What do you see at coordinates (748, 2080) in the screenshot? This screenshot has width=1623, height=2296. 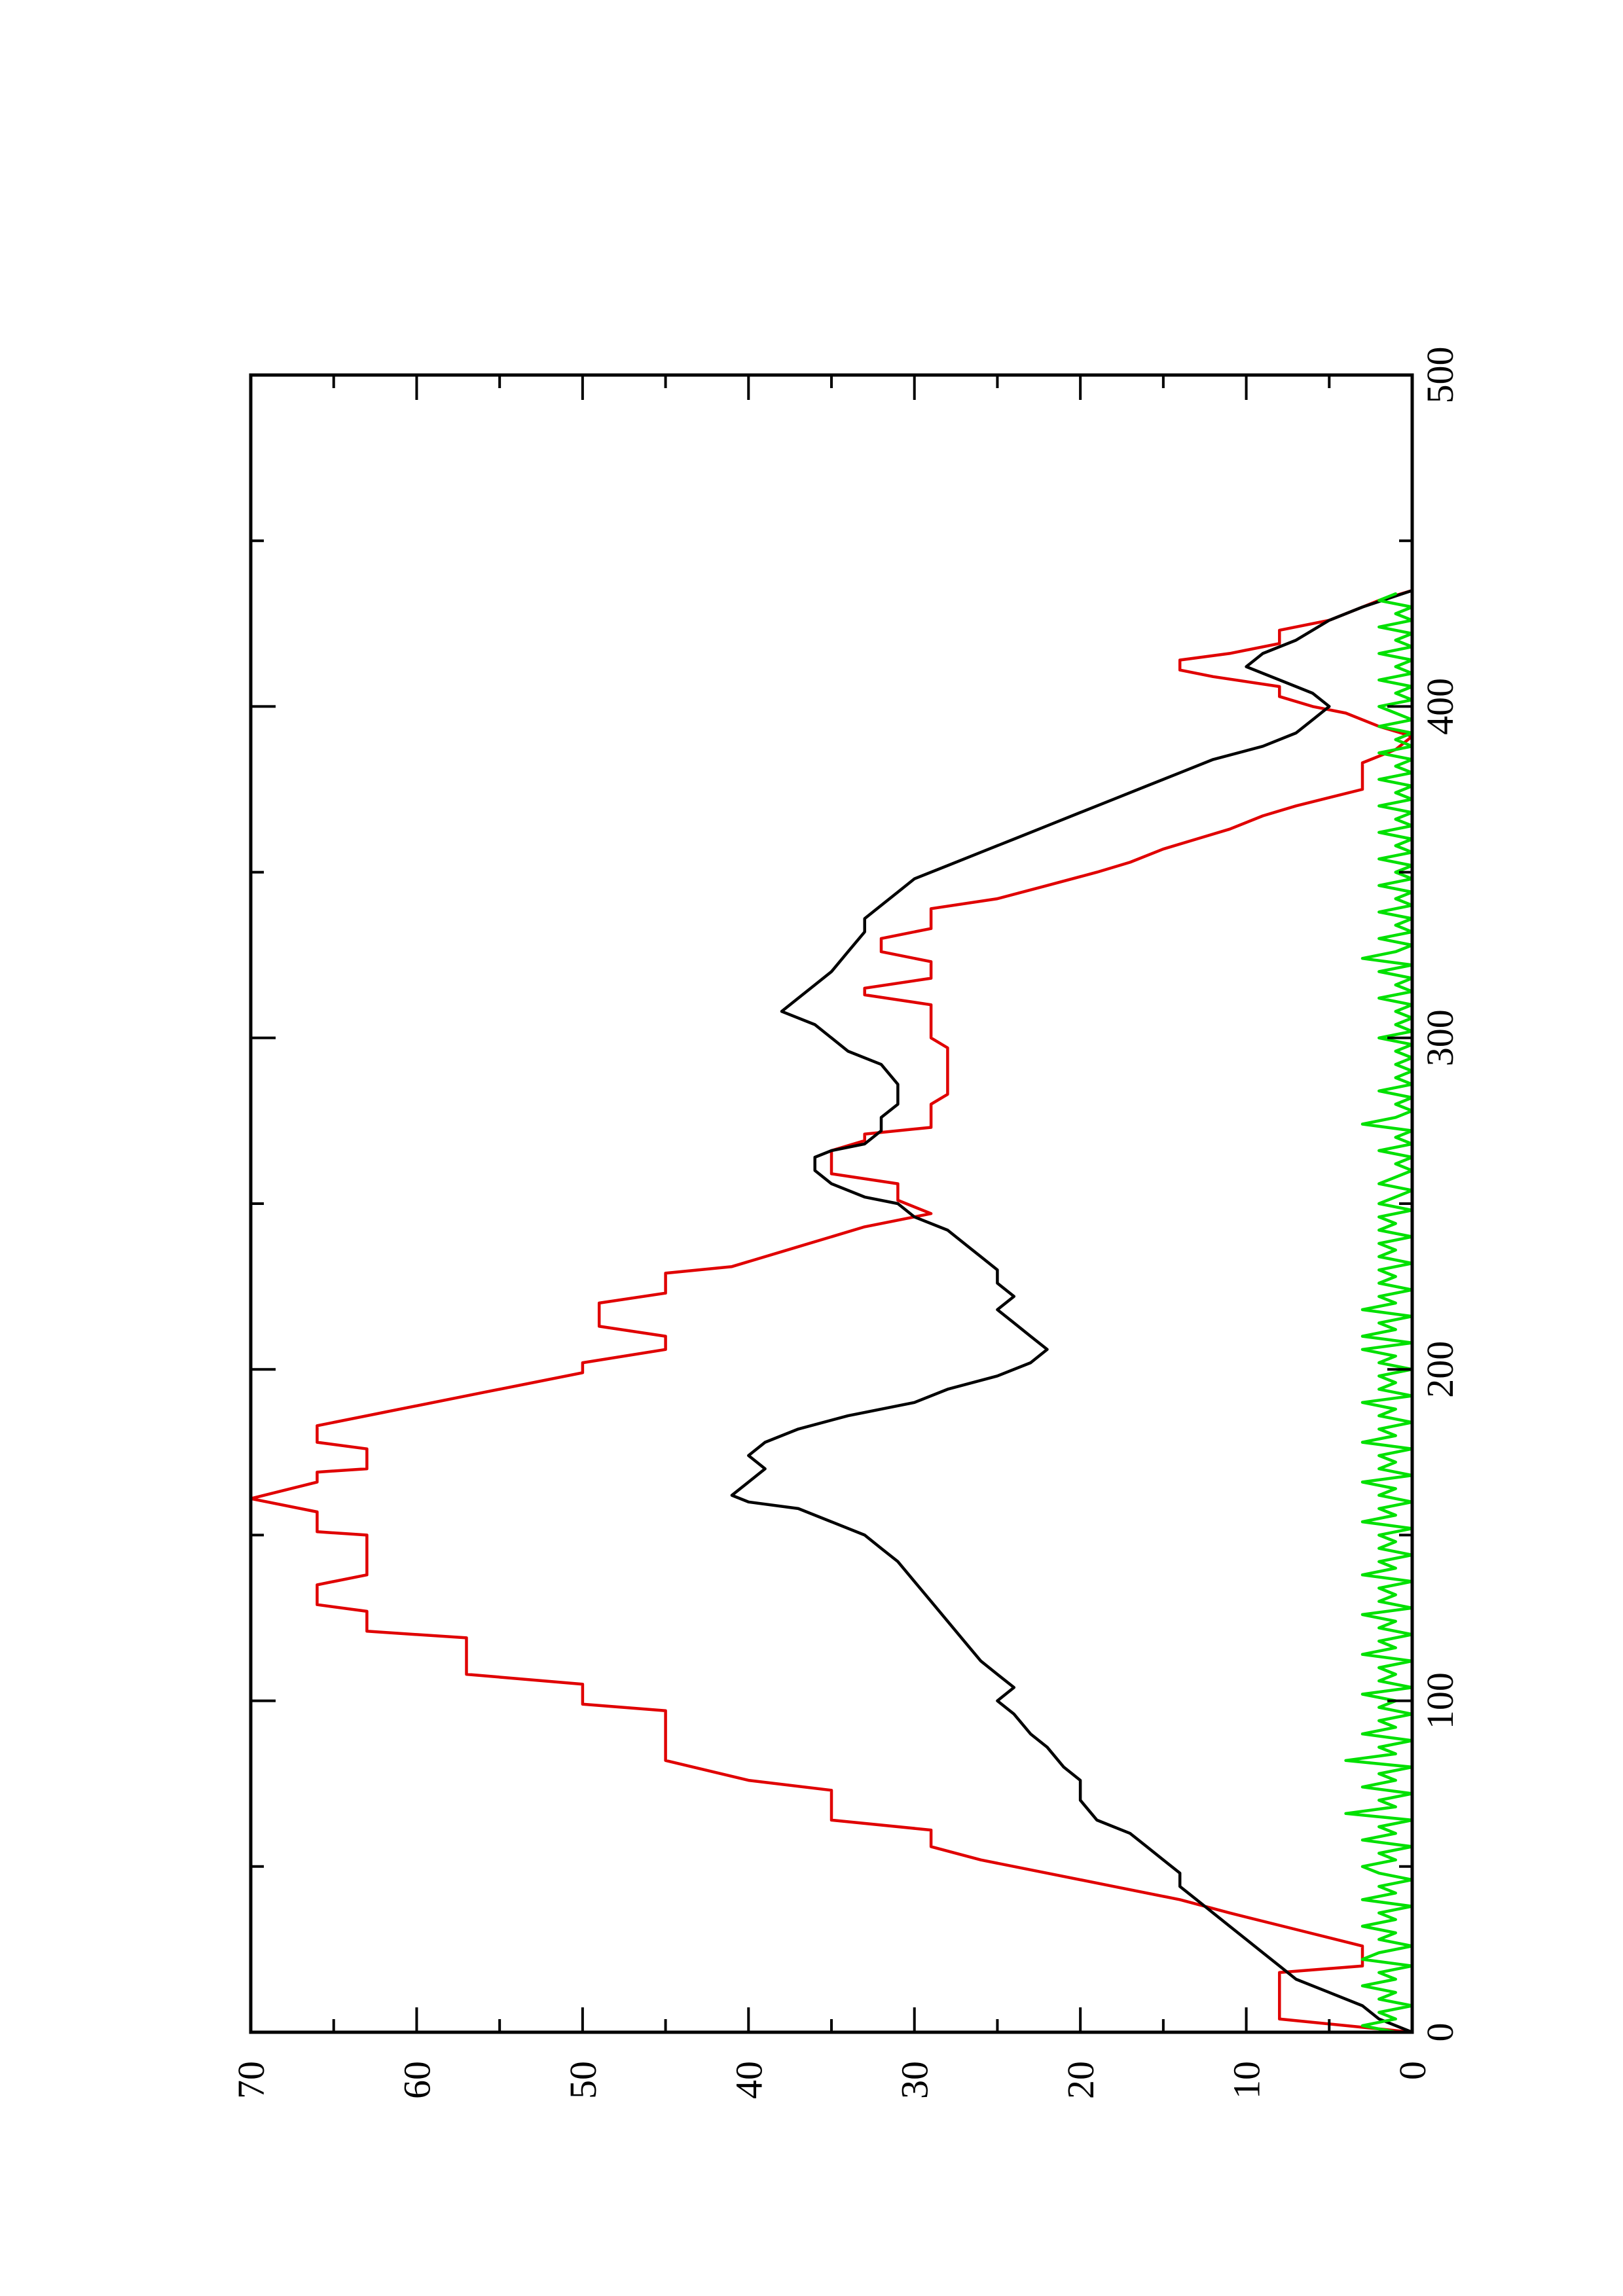 I see `y-tick-label: 40` at bounding box center [748, 2080].